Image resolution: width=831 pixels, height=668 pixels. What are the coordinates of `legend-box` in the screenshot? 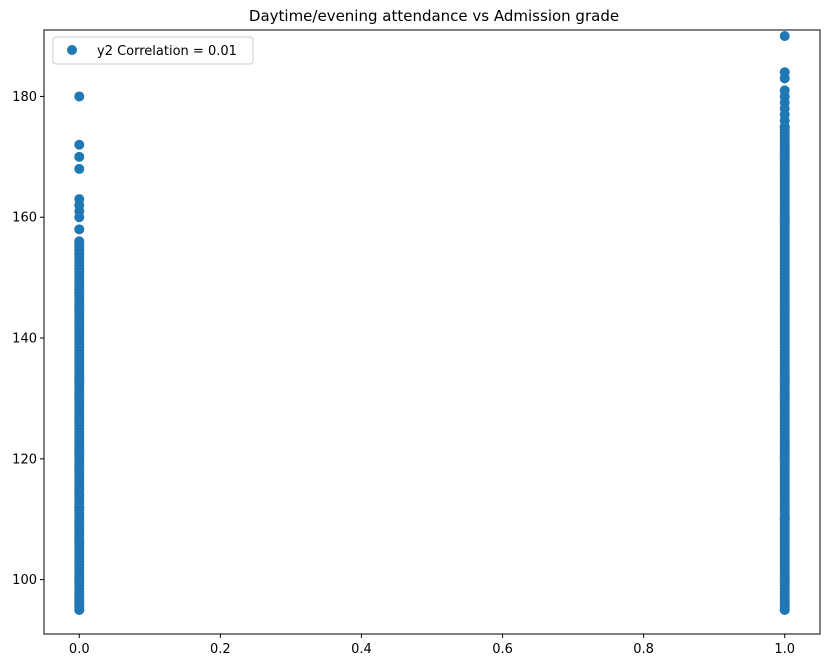 It's located at (153, 50).